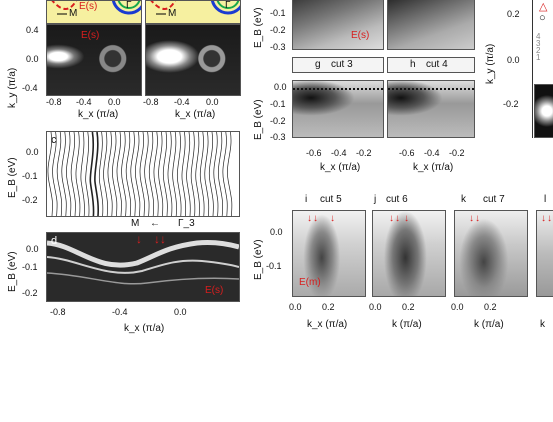 The height and width of the screenshot is (422, 553). I want to click on fs-m-label: M, so click(73, 13).